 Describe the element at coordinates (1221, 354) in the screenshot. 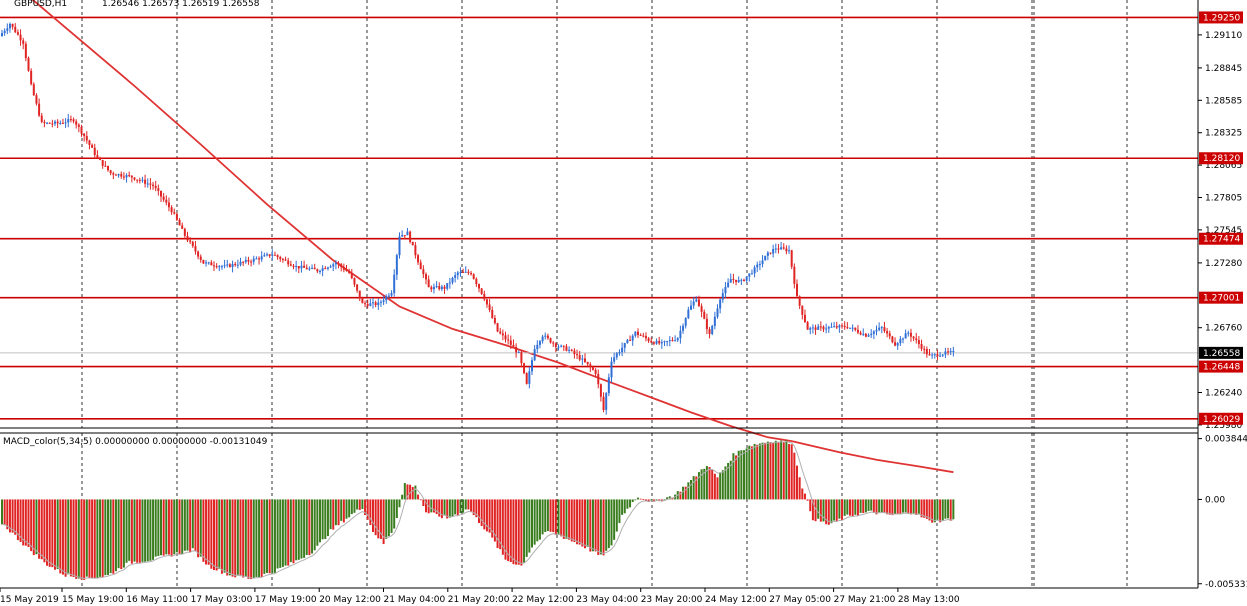

I see `bid-tag-label: 1.26558` at that location.